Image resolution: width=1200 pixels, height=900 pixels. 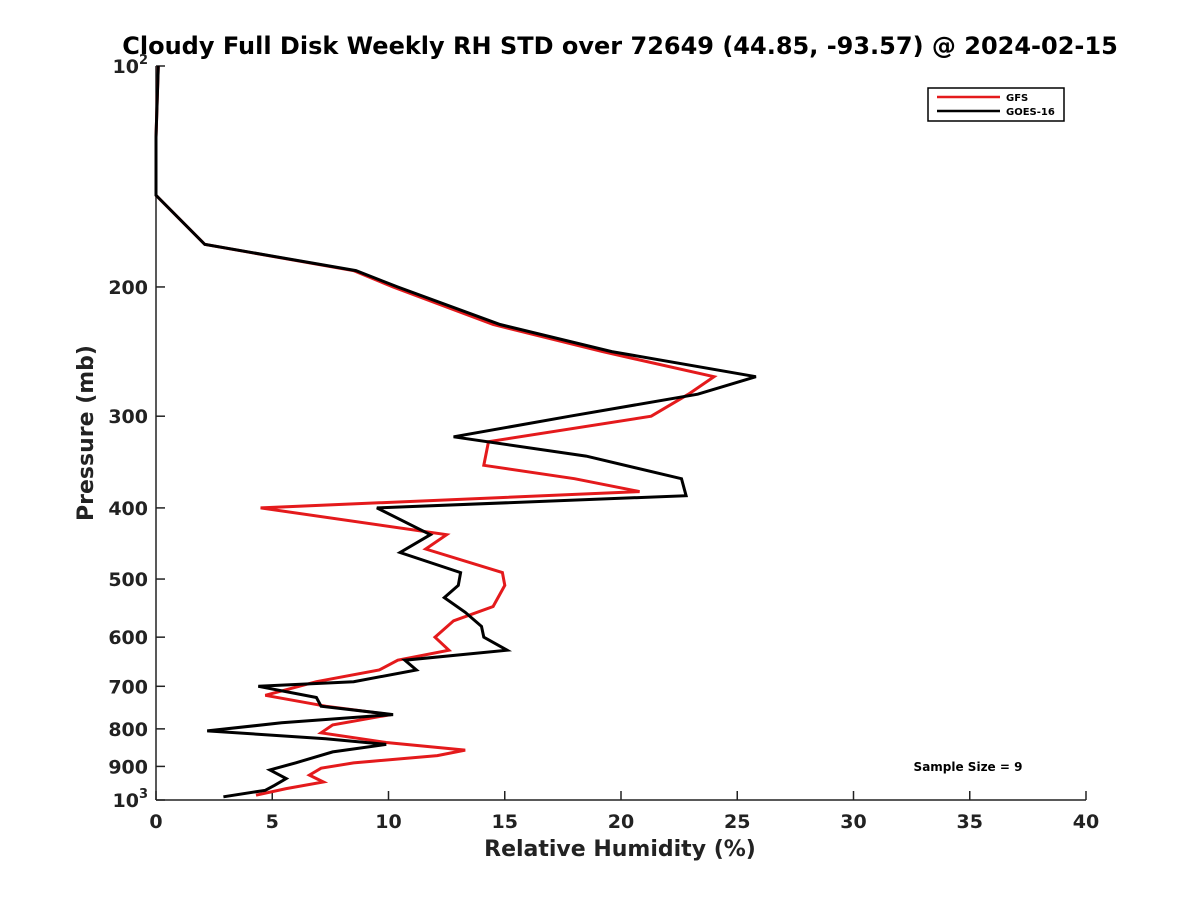 I want to click on sample-size-annotation: Sample Size = 9, so click(x=968, y=767).